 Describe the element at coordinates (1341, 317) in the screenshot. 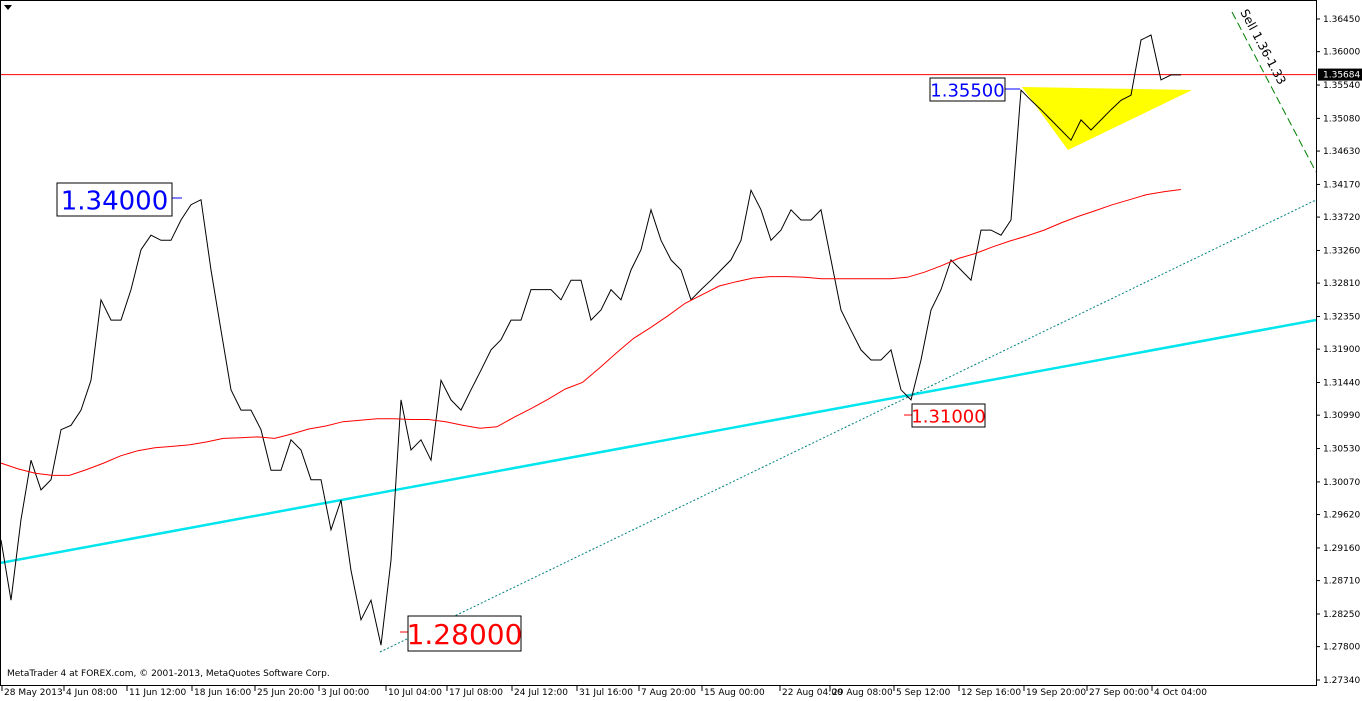

I see `y-tick-label: 1.32350` at that location.